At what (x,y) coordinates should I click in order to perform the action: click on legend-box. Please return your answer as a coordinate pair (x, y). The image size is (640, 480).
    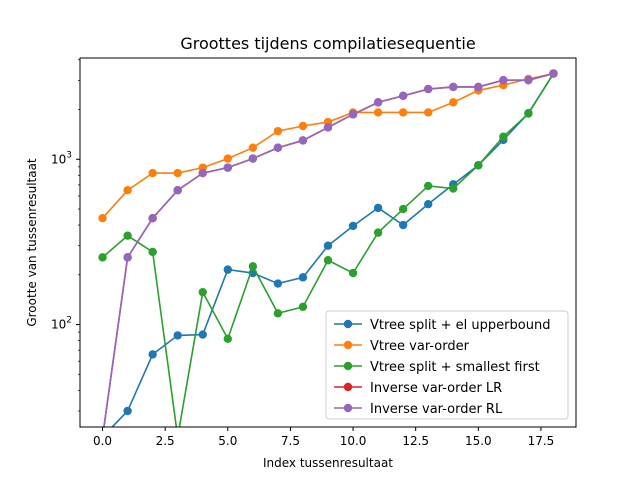
    Looking at the image, I should click on (447, 365).